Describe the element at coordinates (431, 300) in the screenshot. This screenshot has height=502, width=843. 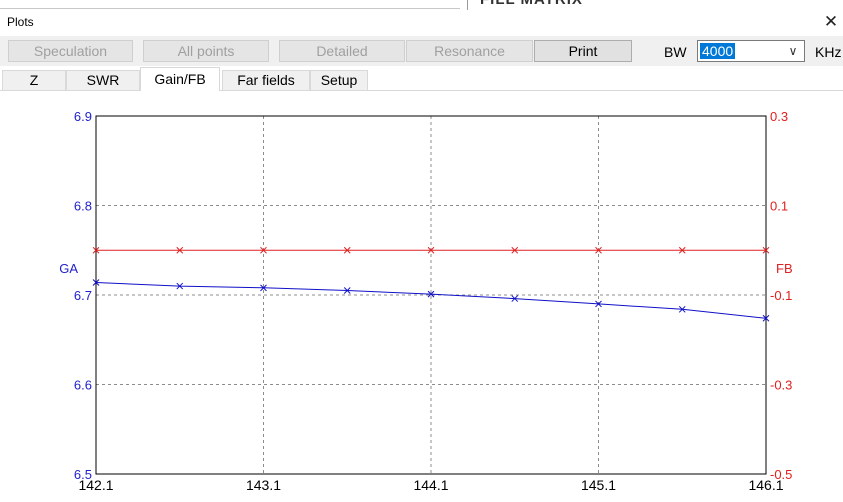
I see `series-line-ga` at that location.